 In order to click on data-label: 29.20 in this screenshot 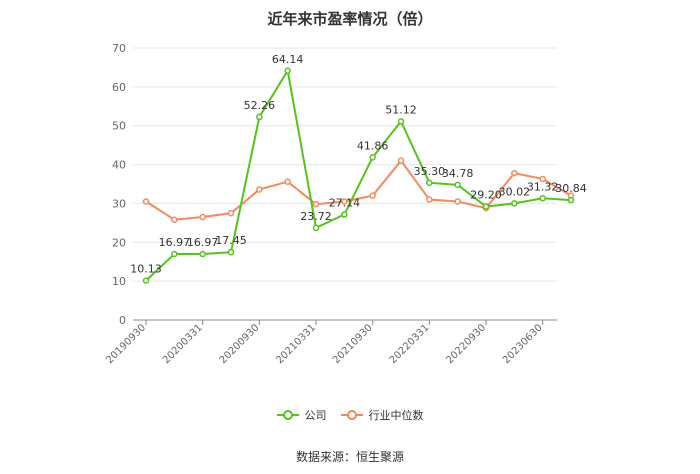, I will do `click(486, 195)`.